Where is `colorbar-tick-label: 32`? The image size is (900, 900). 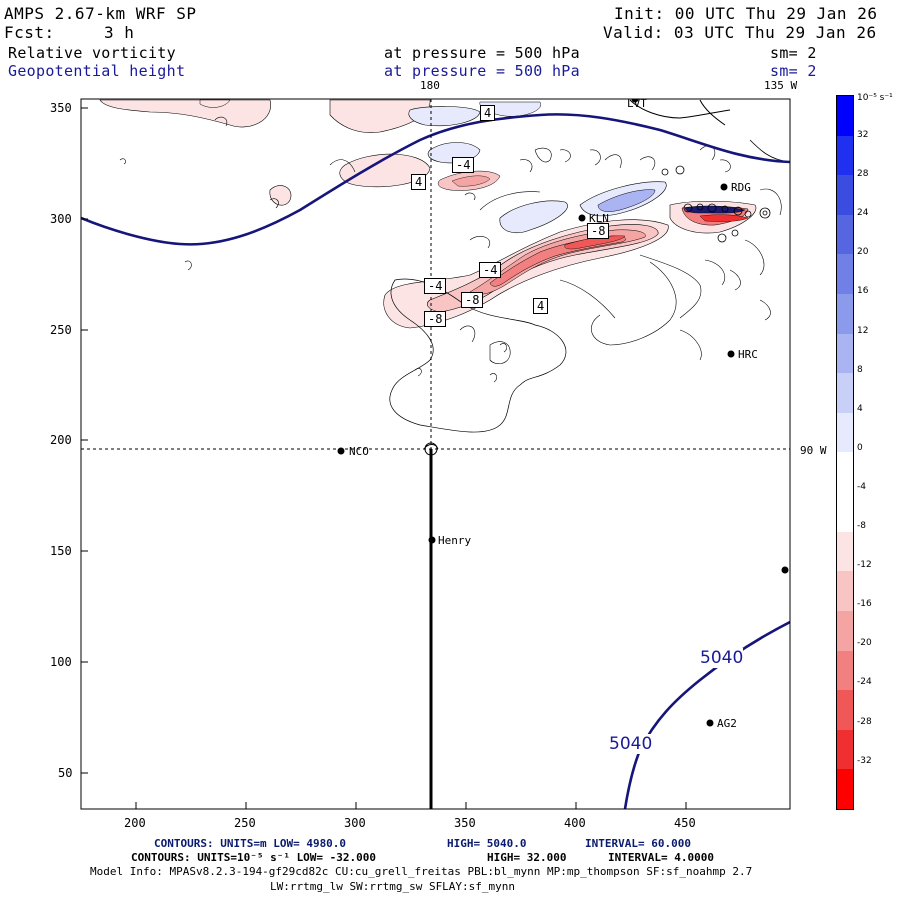
colorbar-tick-label: 32 is located at coordinates (863, 135).